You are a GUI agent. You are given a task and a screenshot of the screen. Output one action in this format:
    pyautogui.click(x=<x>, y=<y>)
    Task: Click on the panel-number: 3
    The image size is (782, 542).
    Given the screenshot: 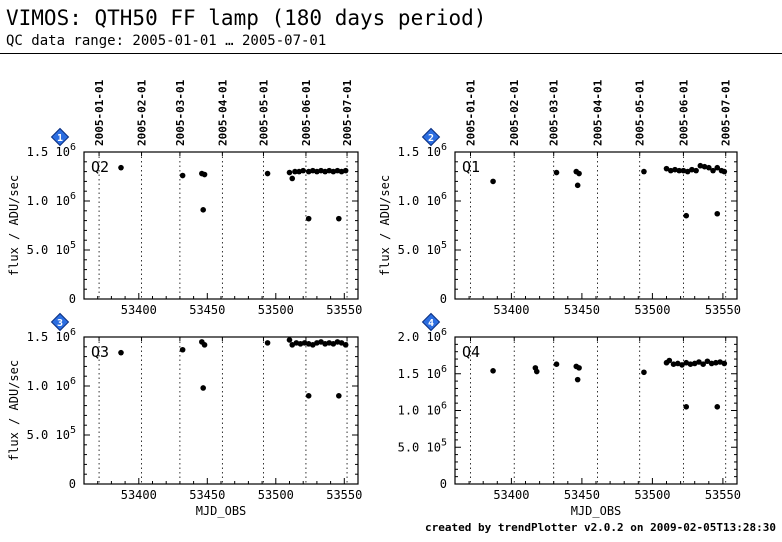 What is the action you would take?
    pyautogui.click(x=60, y=323)
    